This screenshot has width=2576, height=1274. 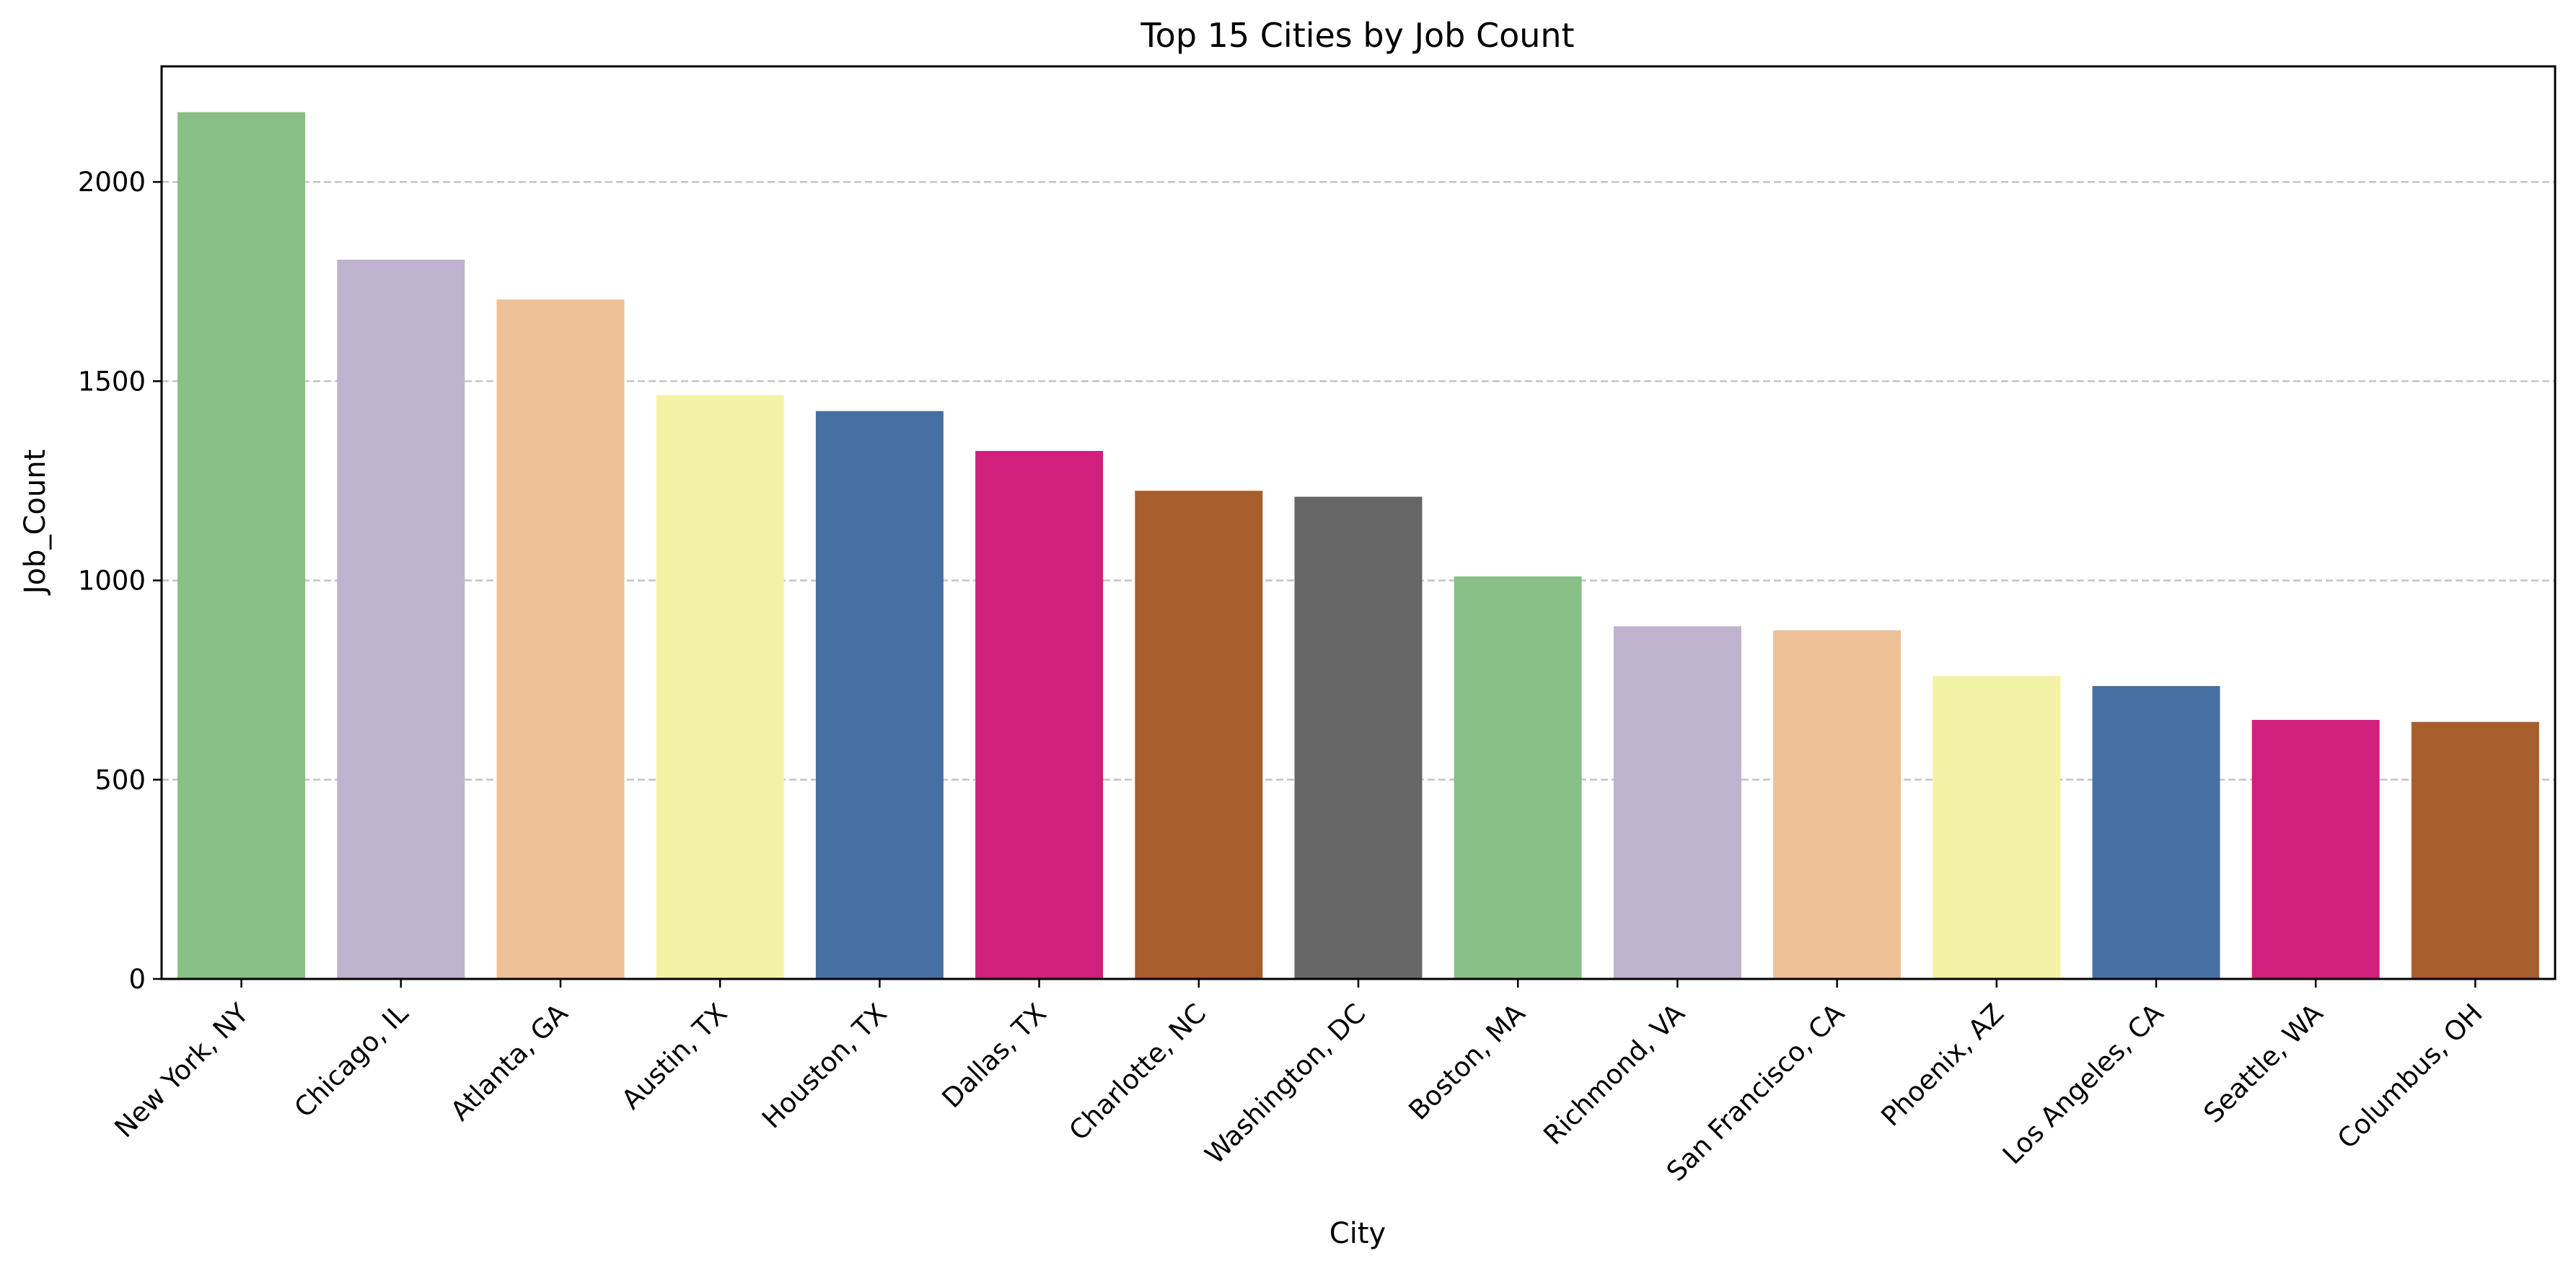 What do you see at coordinates (137, 979) in the screenshot?
I see `y-tick-label: 0` at bounding box center [137, 979].